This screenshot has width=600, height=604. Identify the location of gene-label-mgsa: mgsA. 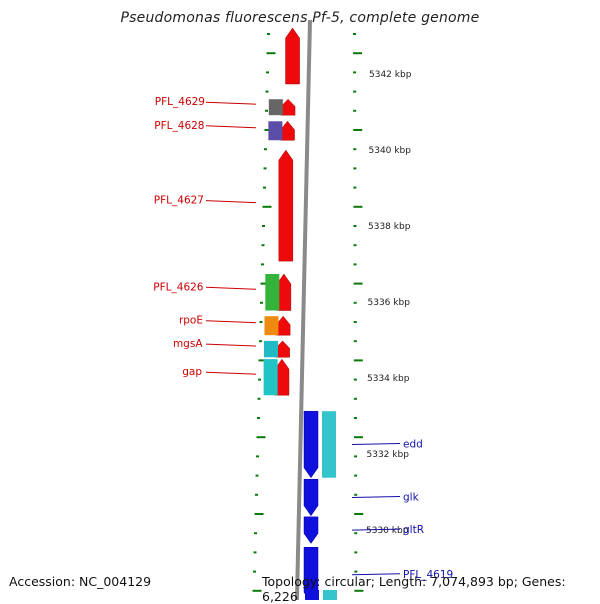
(188, 344).